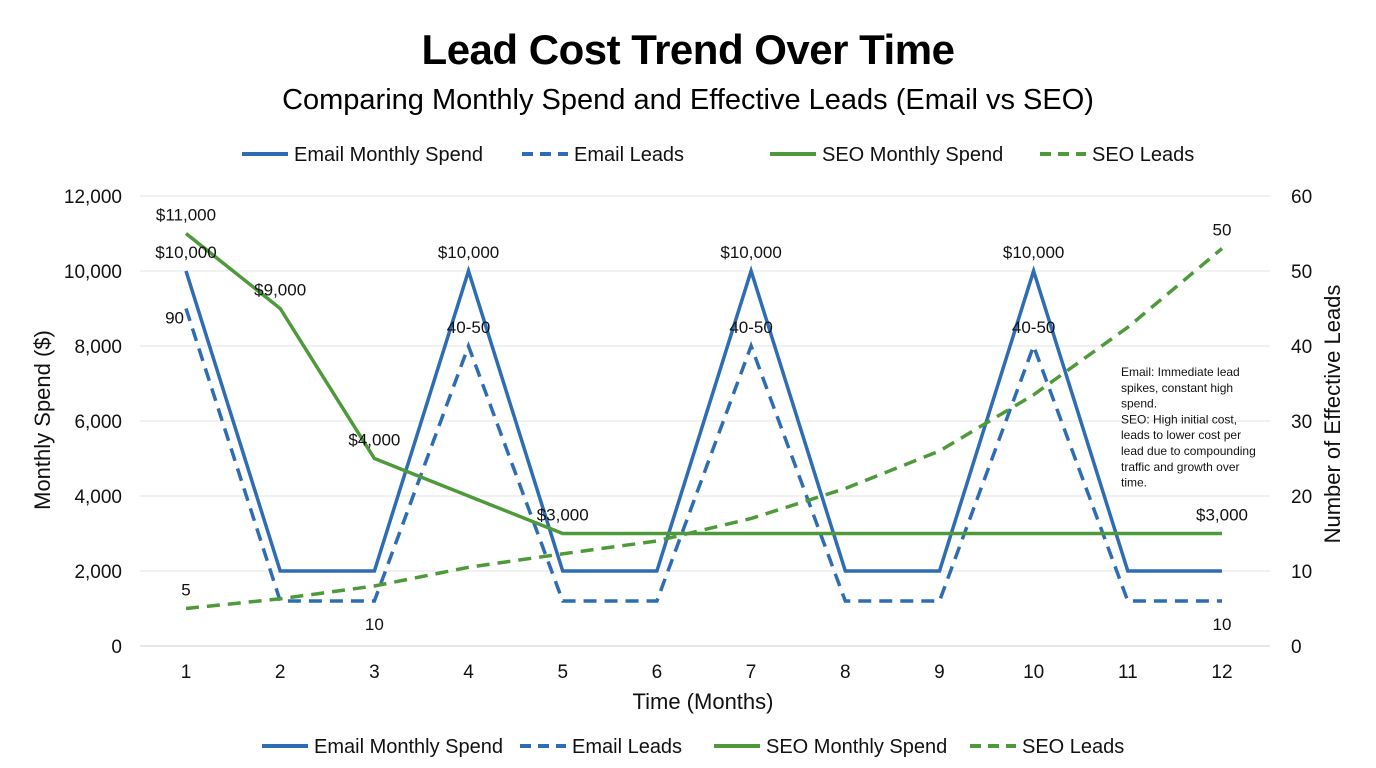 This screenshot has height=768, width=1376. I want to click on x-tick-label: 12, so click(1221, 672).